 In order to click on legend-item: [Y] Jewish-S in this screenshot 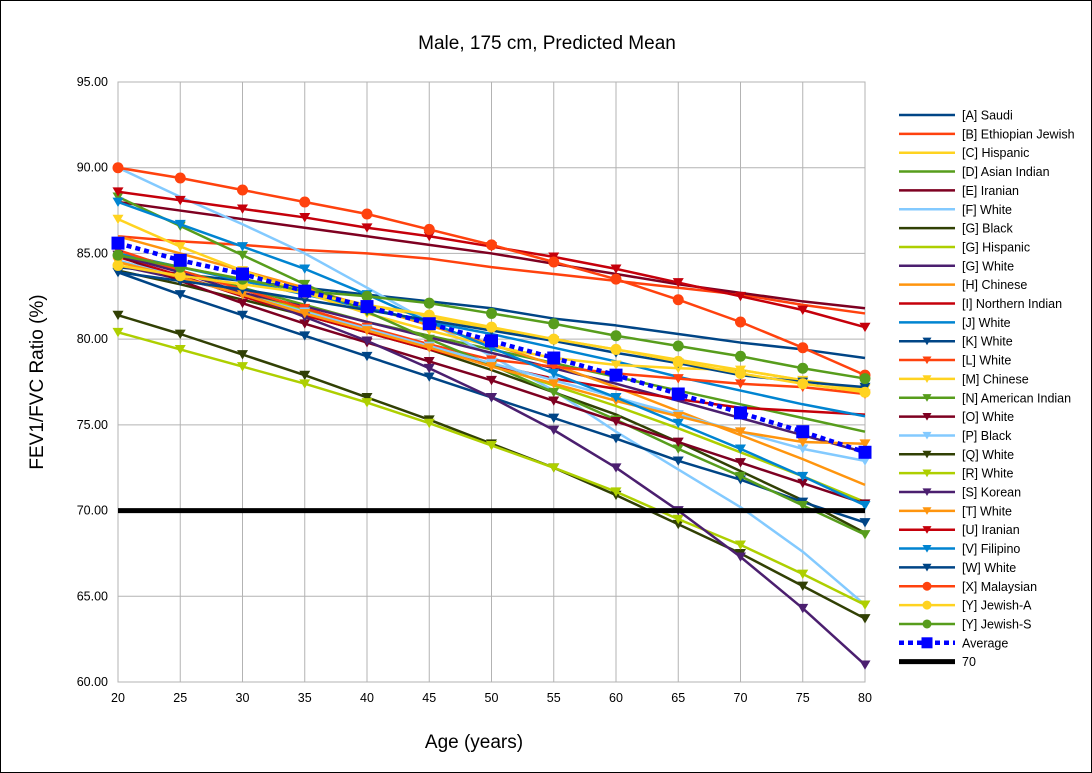, I will do `click(965, 624)`.